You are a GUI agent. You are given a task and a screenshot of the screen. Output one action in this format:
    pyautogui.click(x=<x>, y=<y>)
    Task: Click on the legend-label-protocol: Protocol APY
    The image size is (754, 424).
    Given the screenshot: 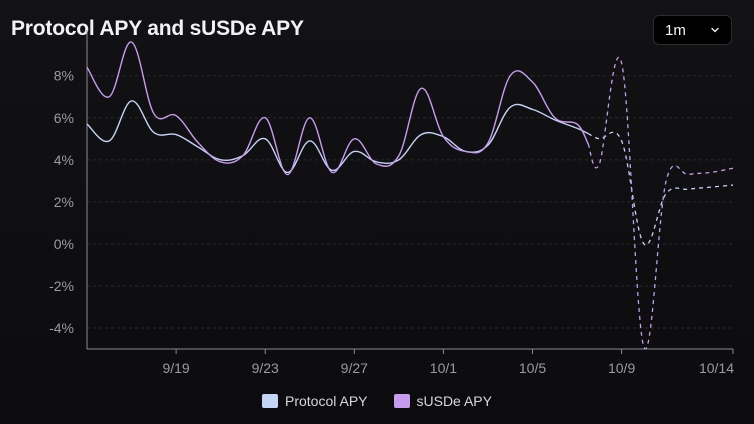 What is the action you would take?
    pyautogui.click(x=326, y=401)
    